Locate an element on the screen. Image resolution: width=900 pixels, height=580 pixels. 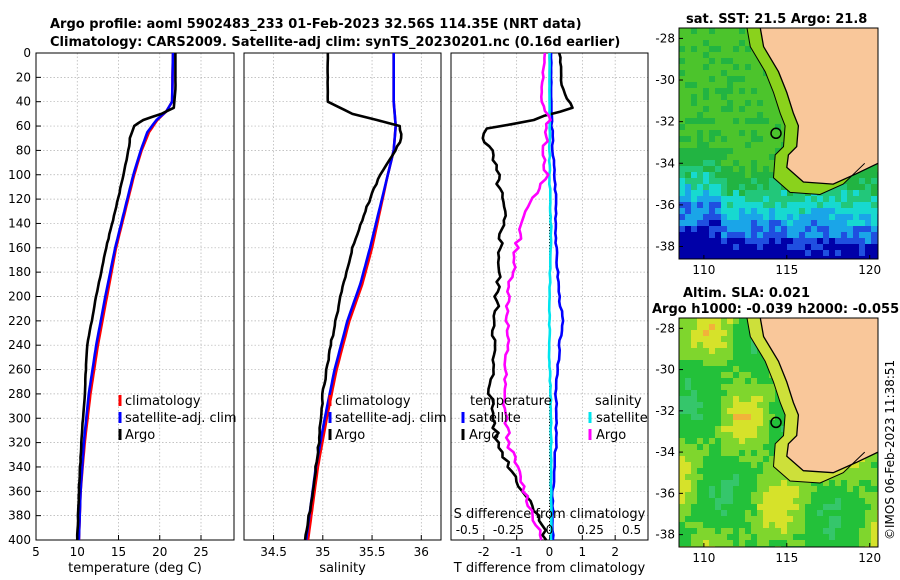
legend-label: satellite is located at coordinates (495, 418).